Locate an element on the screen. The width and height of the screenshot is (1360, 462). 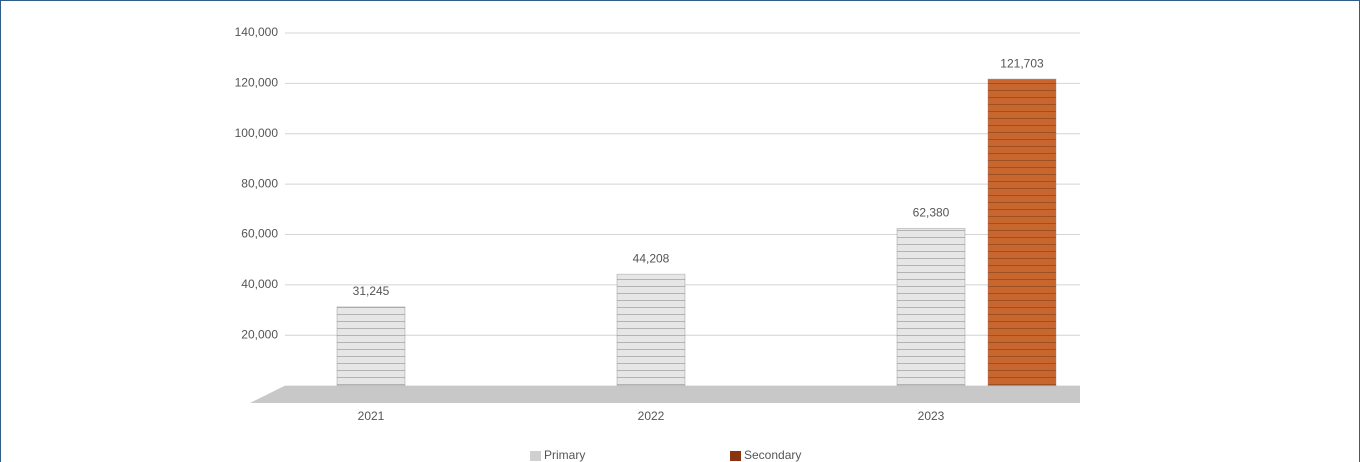
legend-label: Secondary is located at coordinates (772, 455).